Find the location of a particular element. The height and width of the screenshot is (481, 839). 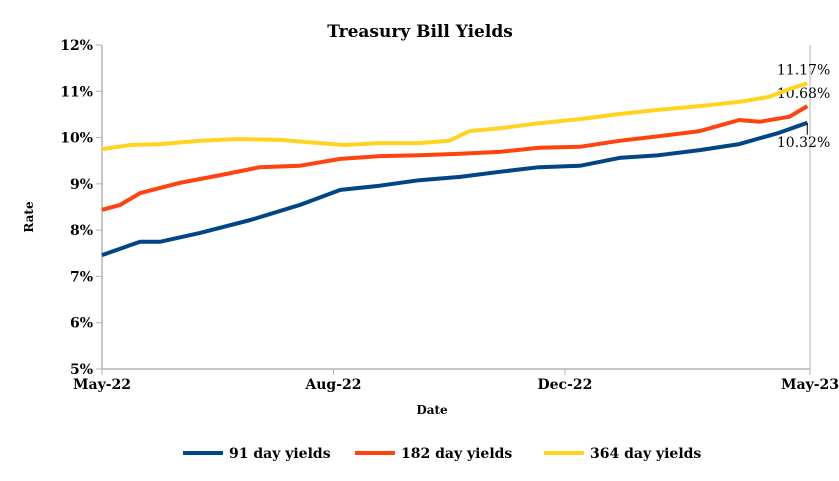

x-tick-label: Dec-22 is located at coordinates (564, 385).